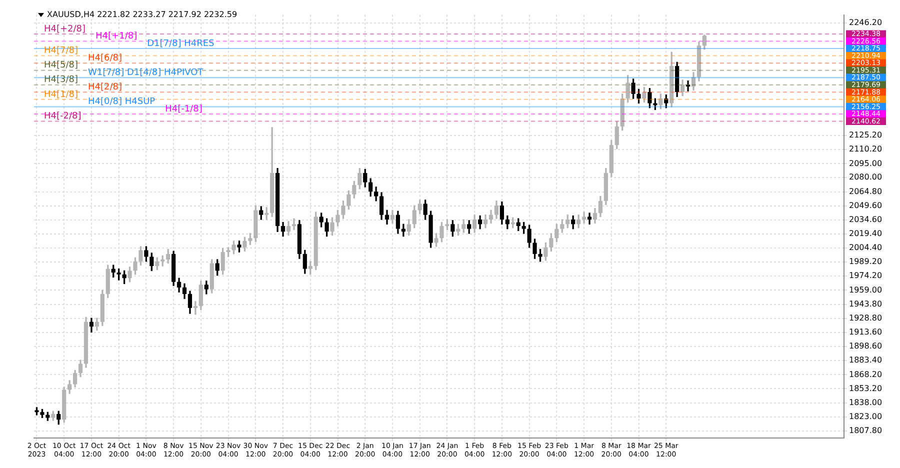 The height and width of the screenshot is (468, 900). I want to click on y-tick-label: 1853.20, so click(865, 388).